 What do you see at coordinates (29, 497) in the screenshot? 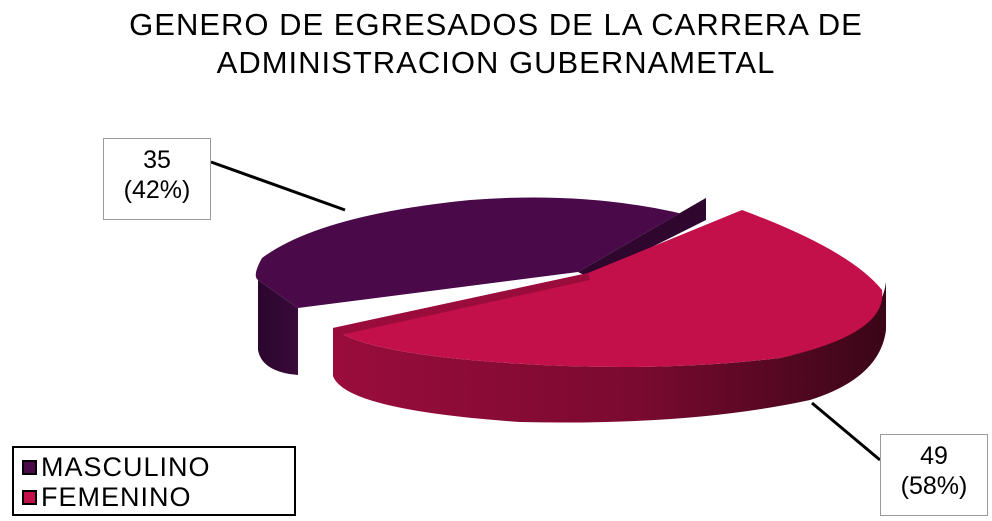
I see `legend-swatch-femenino` at bounding box center [29, 497].